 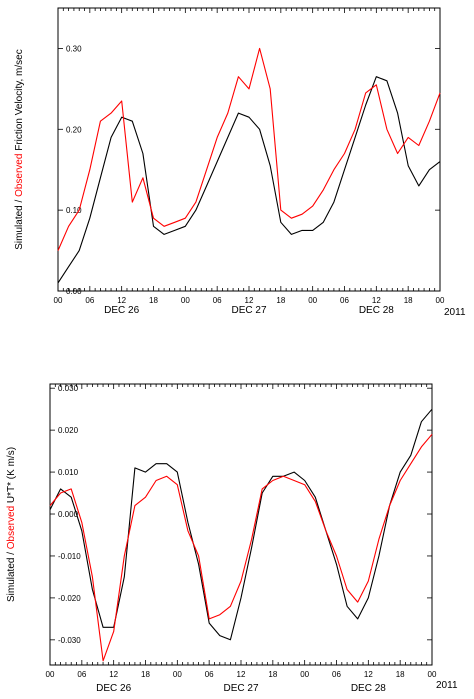 What do you see at coordinates (69, 598) in the screenshot?
I see `y-tick-label: -0.020` at bounding box center [69, 598].